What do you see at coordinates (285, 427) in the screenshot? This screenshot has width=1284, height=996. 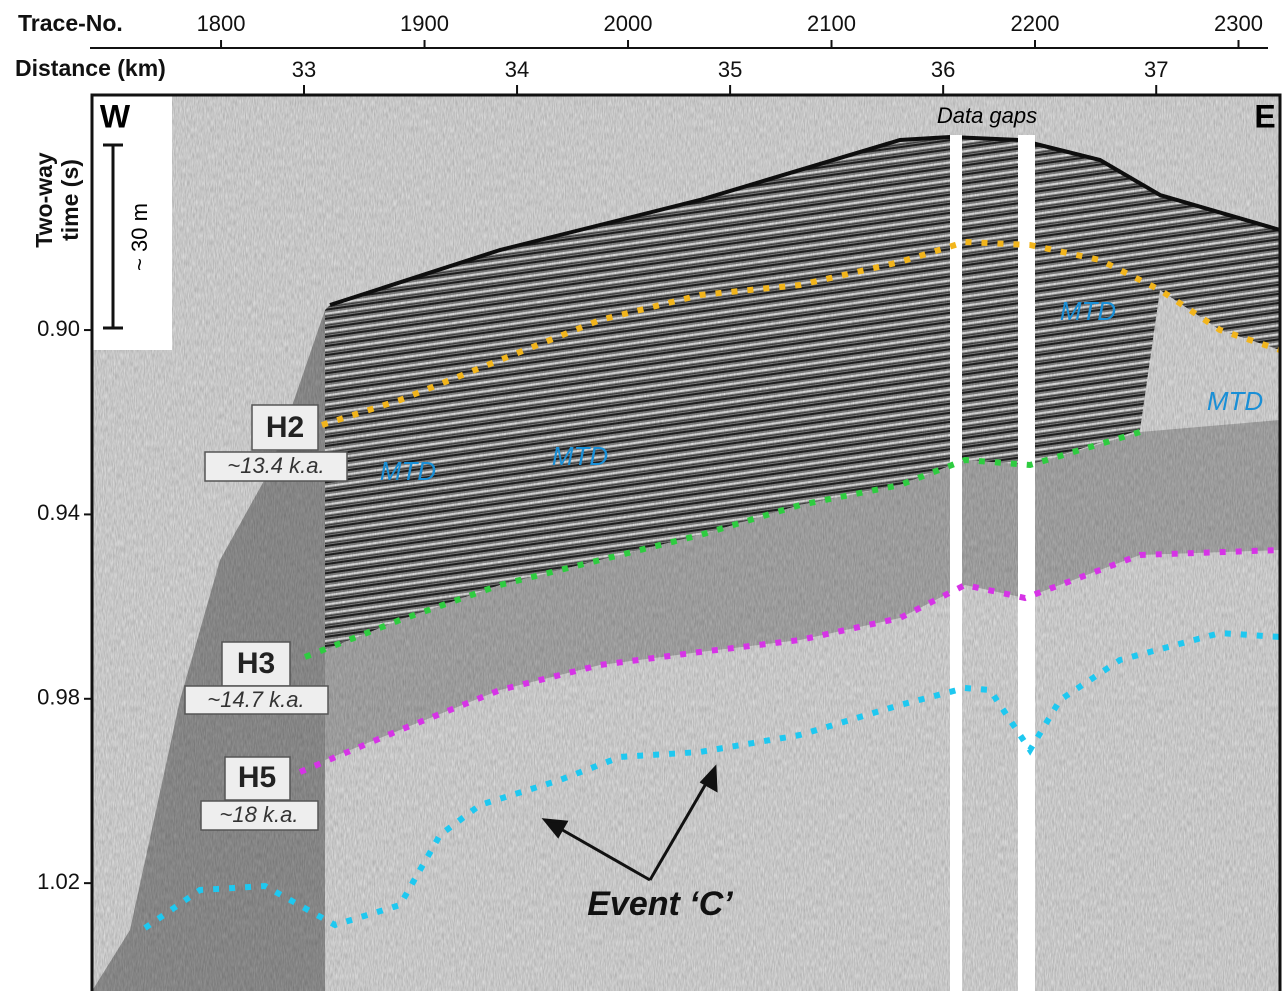 I see `h2-label: H2` at bounding box center [285, 427].